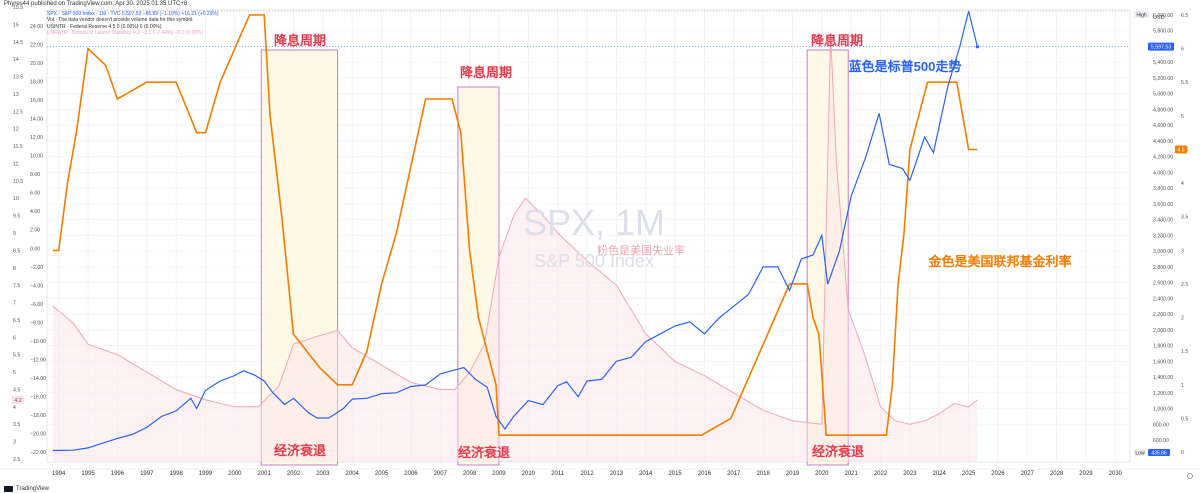 Image resolution: width=1200 pixels, height=493 pixels. What do you see at coordinates (35, 212) in the screenshot?
I see `left-axis-pct-tick: 4.00` at bounding box center [35, 212].